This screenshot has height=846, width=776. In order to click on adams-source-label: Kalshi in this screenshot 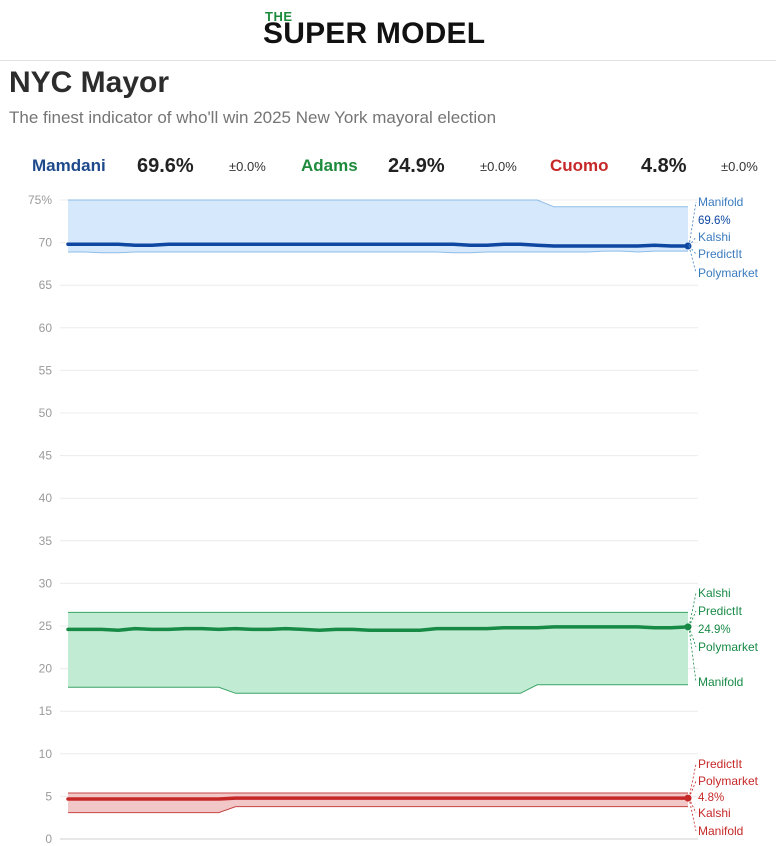, I will do `click(714, 593)`.